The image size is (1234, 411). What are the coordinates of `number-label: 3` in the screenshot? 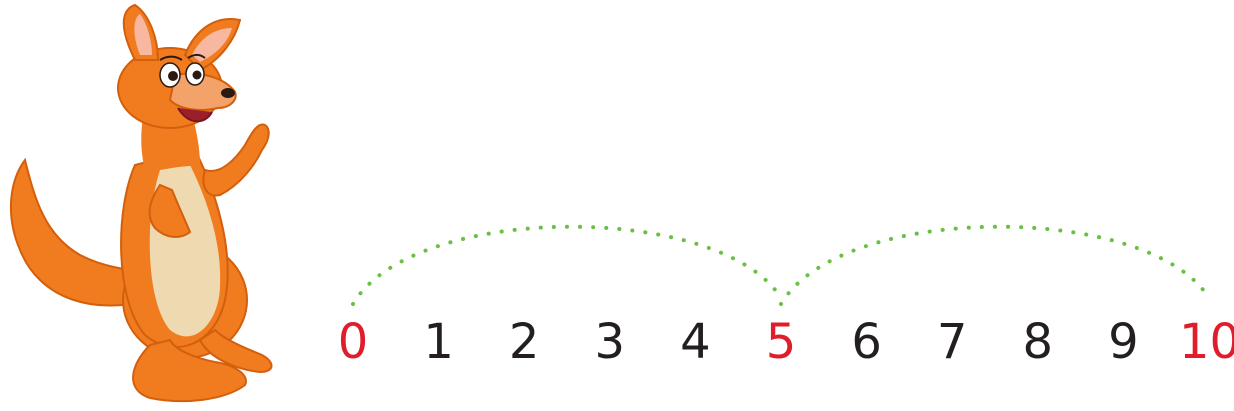 It's located at (610, 342).